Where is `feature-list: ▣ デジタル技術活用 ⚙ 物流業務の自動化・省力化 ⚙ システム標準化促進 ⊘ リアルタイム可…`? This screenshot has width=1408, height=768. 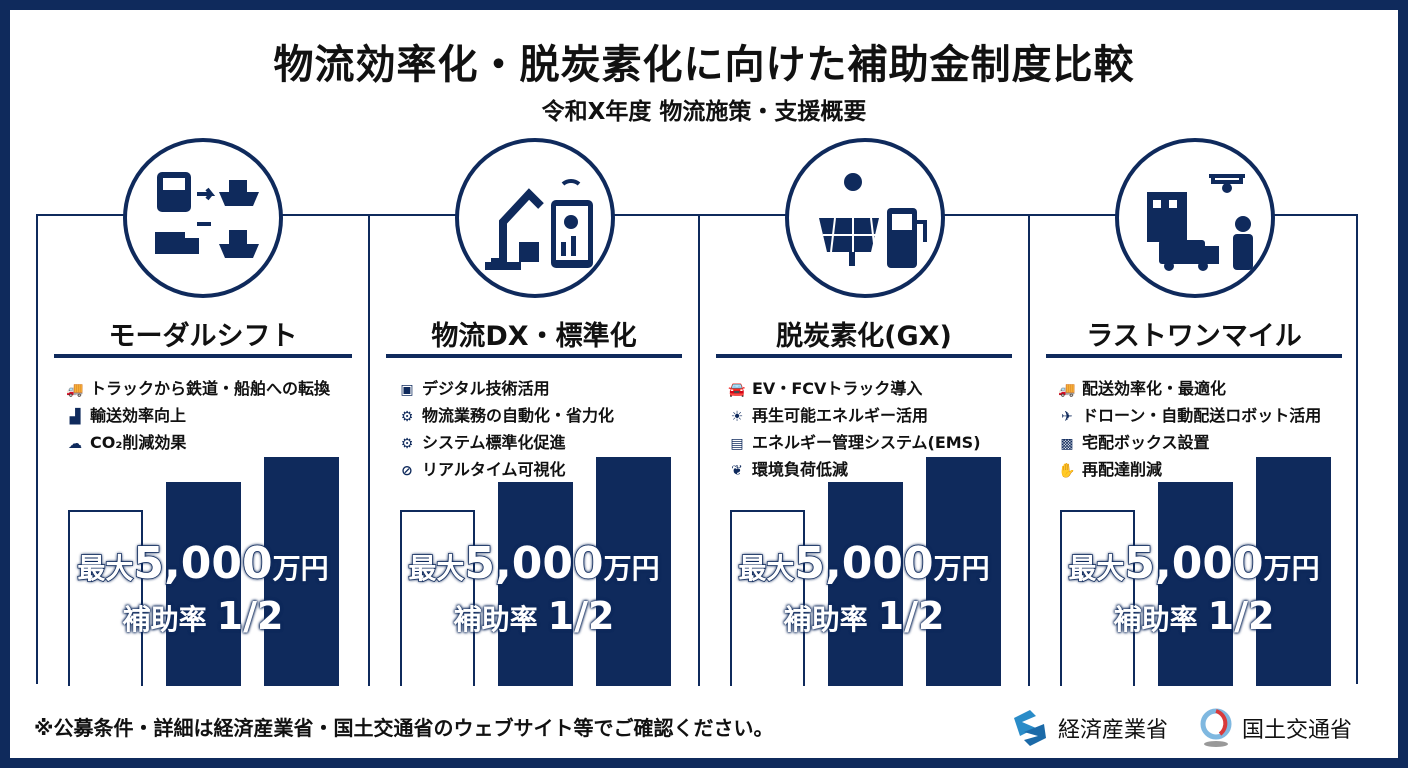 feature-list: ▣ デジタル技術活用 ⚙ 物流業務の自動化・省力化 ⚙ システム標準化促進 ⊘ リアルタイム可… is located at coordinates (506, 430).